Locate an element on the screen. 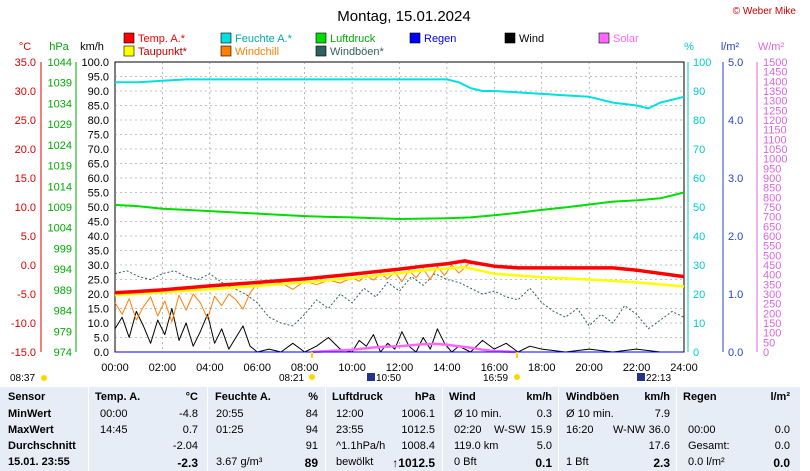 Image resolution: width=810 pixels, height=471 pixels. cell-gust-value: 36.0 is located at coordinates (659, 430).